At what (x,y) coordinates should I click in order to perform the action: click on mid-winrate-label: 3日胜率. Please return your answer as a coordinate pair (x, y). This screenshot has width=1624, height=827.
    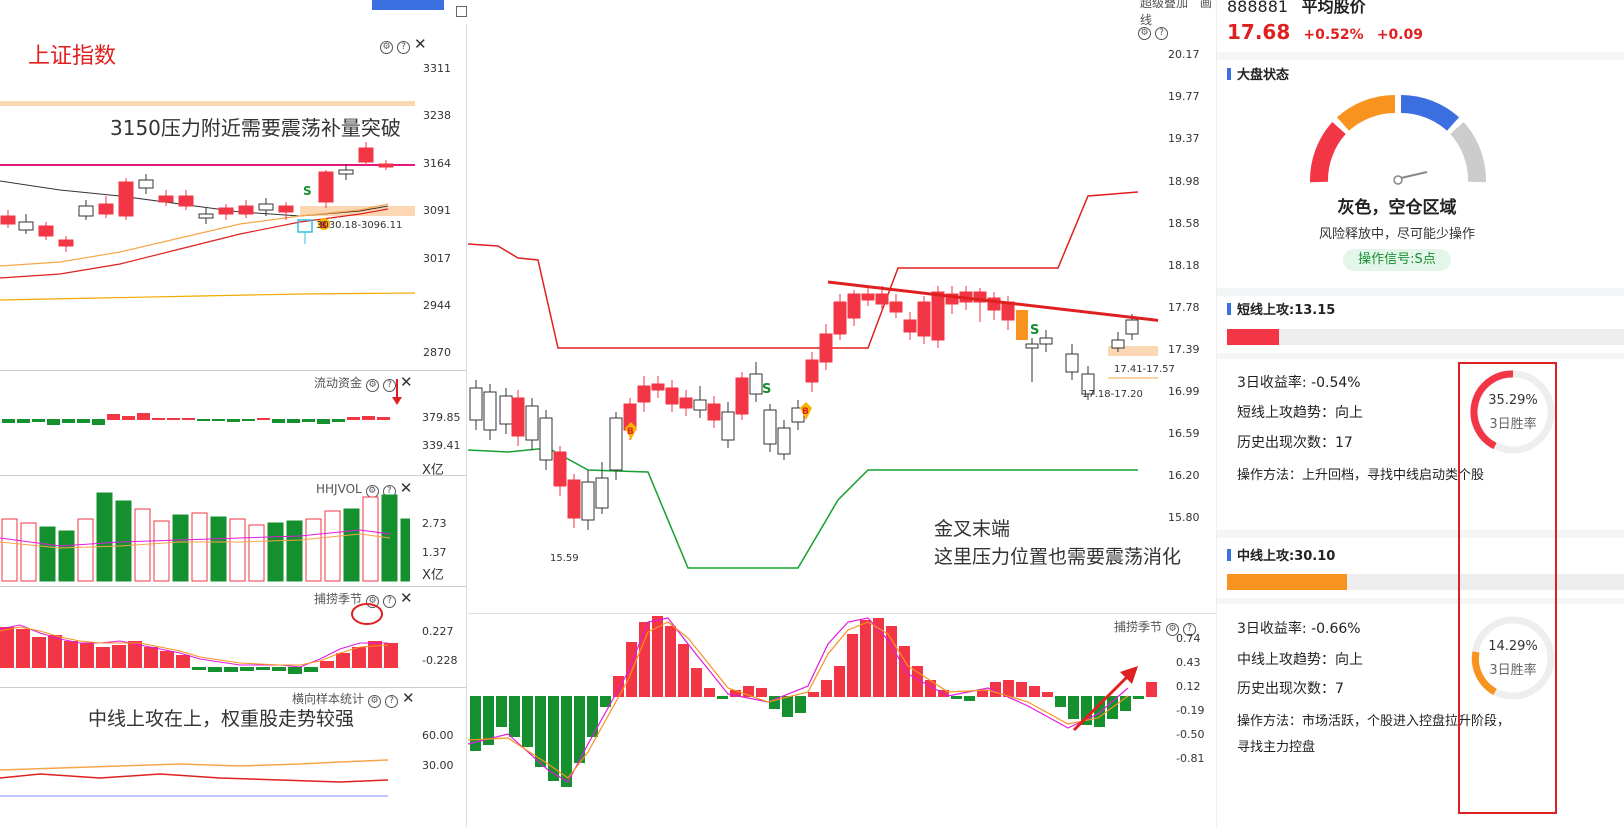
    Looking at the image, I should click on (1513, 670).